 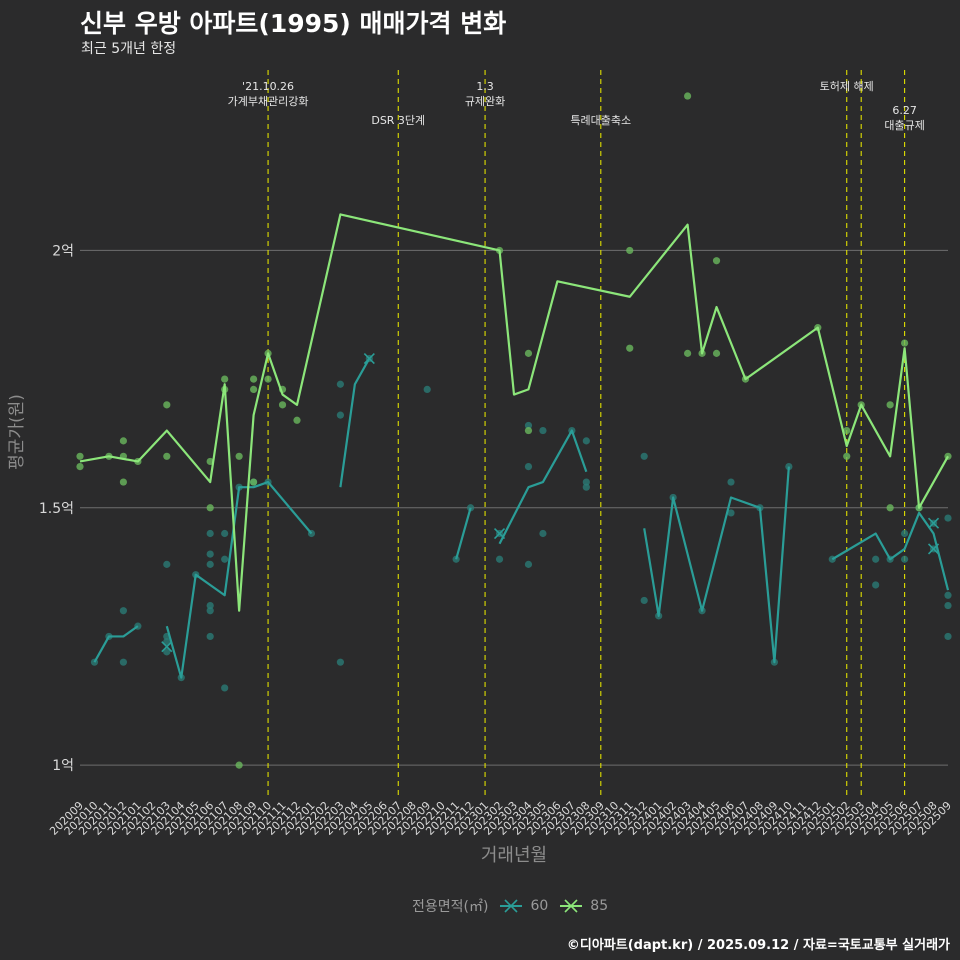 What do you see at coordinates (63, 766) in the screenshot?
I see `y-tick-label: 1억` at bounding box center [63, 766].